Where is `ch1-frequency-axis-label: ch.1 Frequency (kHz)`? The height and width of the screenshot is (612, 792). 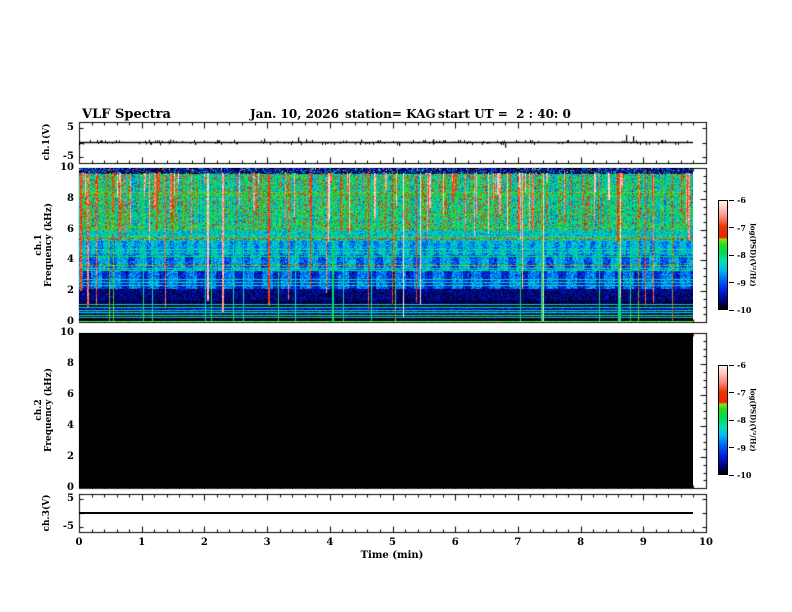 ch1-frequency-axis-label: ch.1 Frequency (kHz) is located at coordinates (44, 245).